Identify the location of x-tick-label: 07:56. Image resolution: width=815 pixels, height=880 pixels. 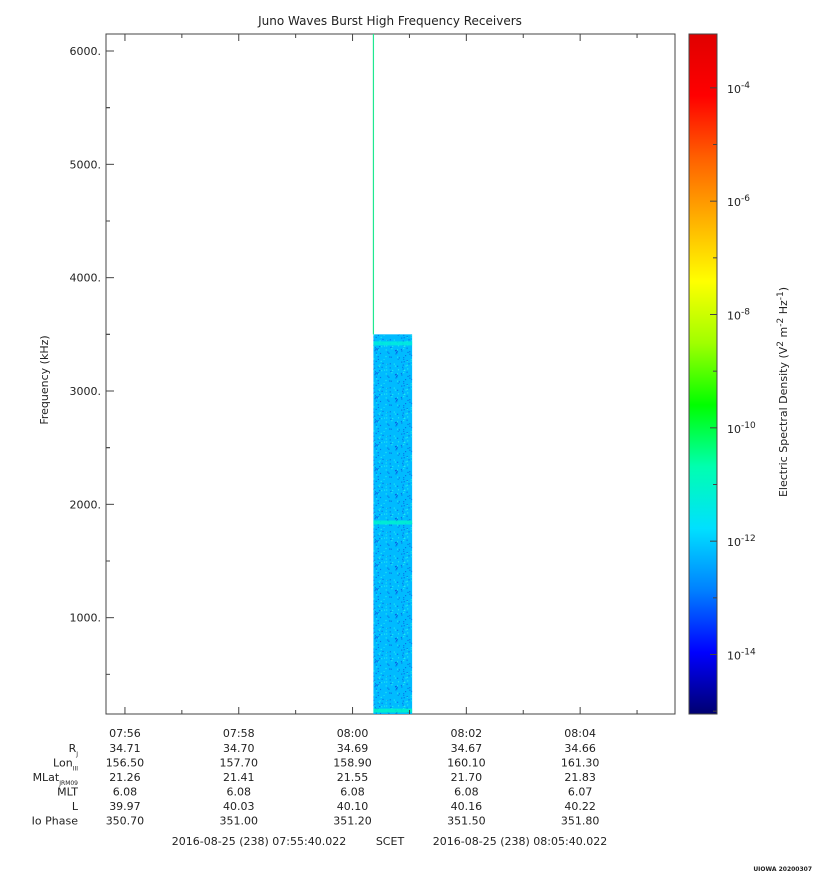
(125, 733).